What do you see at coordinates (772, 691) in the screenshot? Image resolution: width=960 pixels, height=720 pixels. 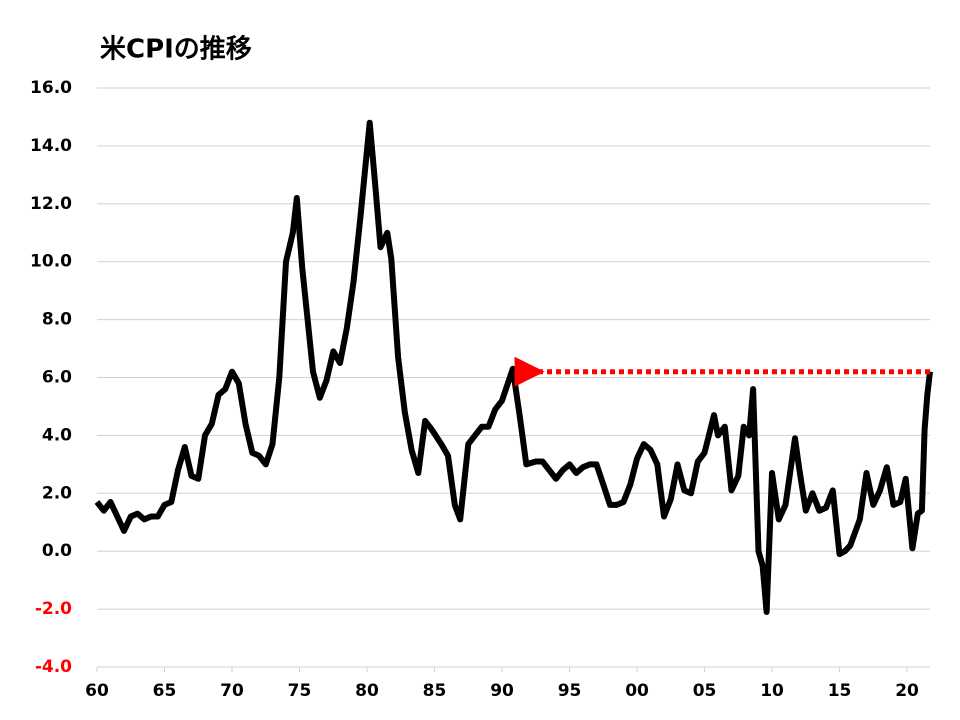 I see `x-tick-label: 10` at bounding box center [772, 691].